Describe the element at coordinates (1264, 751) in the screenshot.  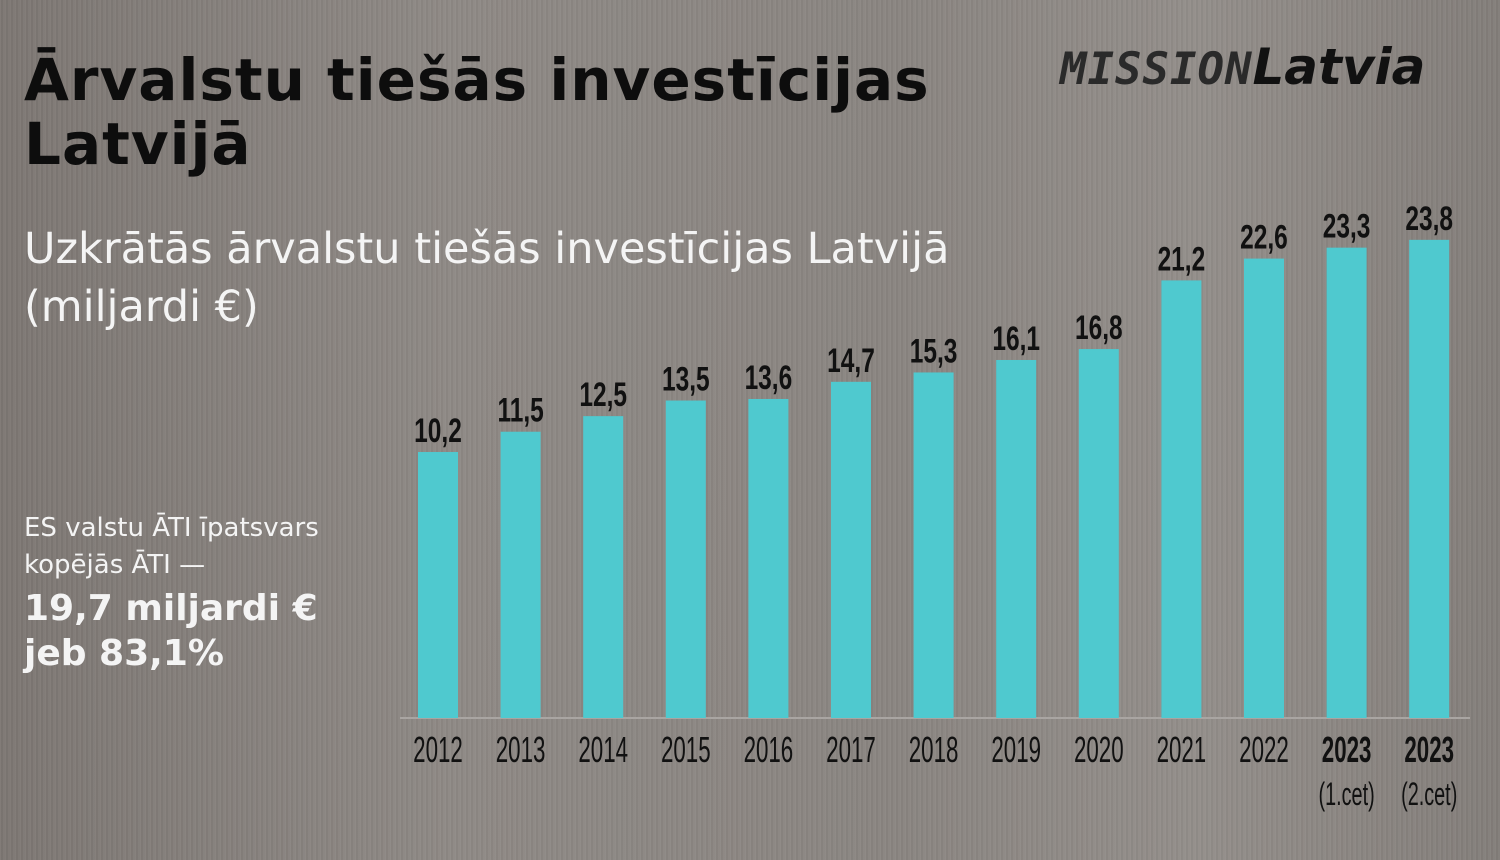
I see `x-tick-label: 2022` at that location.